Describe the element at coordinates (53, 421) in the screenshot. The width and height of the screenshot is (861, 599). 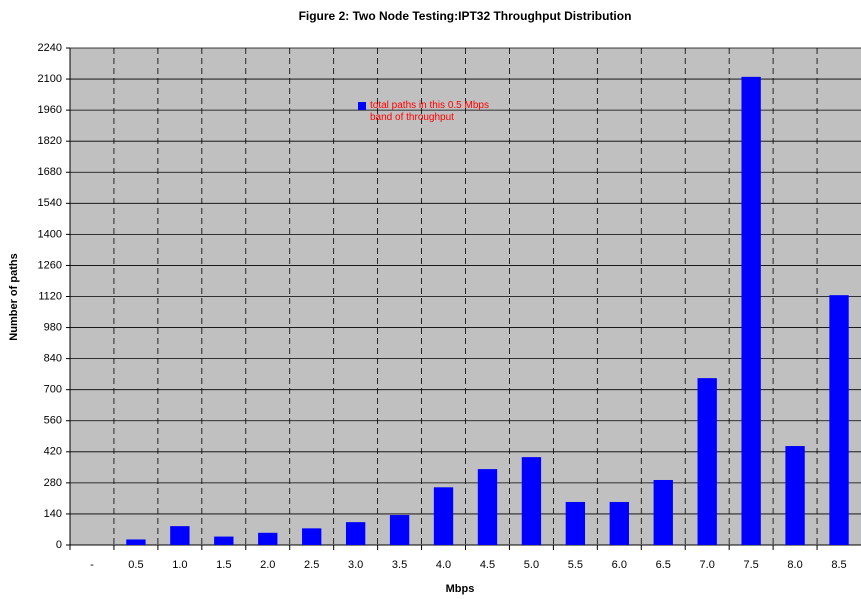
I see `y-tick-label: 560` at that location.